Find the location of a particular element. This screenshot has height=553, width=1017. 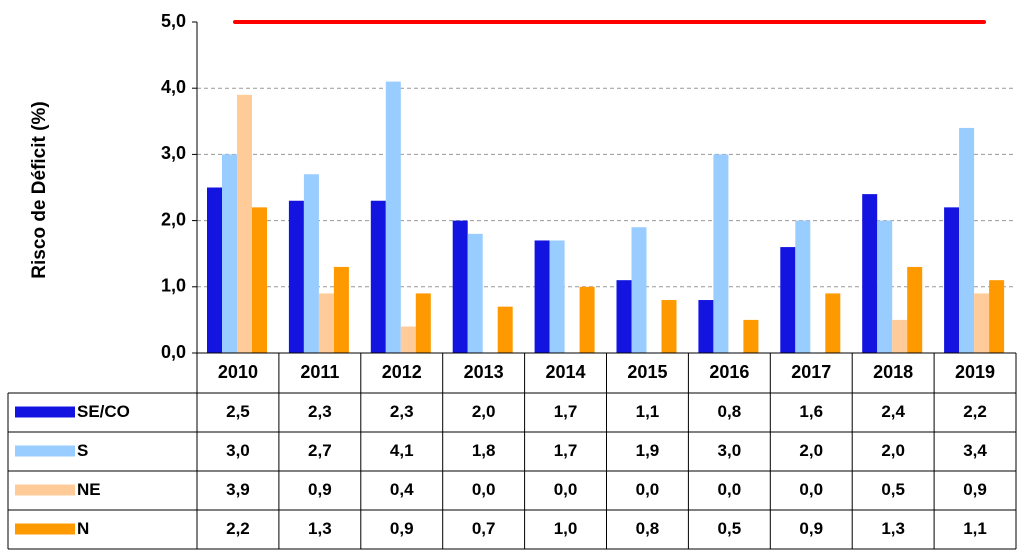

table-value: 1,6 is located at coordinates (811, 411).